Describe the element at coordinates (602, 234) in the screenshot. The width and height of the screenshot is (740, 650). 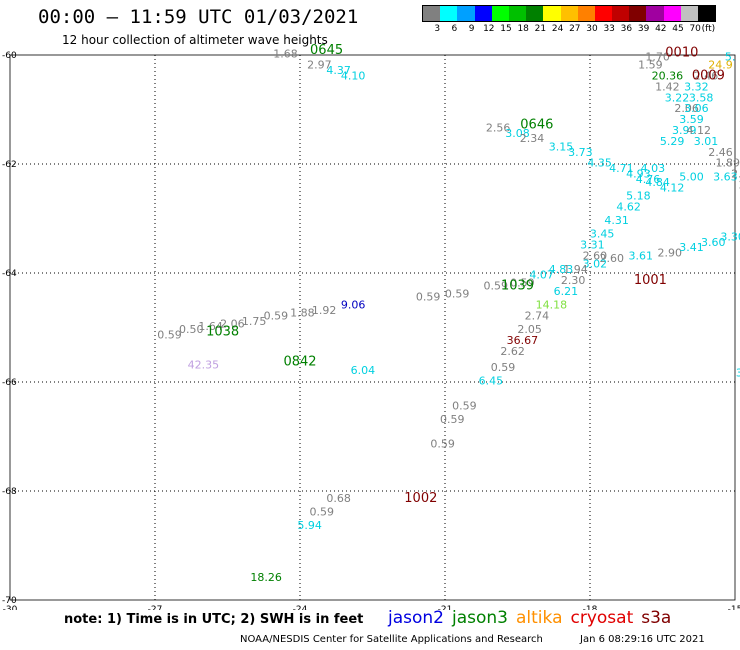
I see `wave-height-label: 3.45` at that location.